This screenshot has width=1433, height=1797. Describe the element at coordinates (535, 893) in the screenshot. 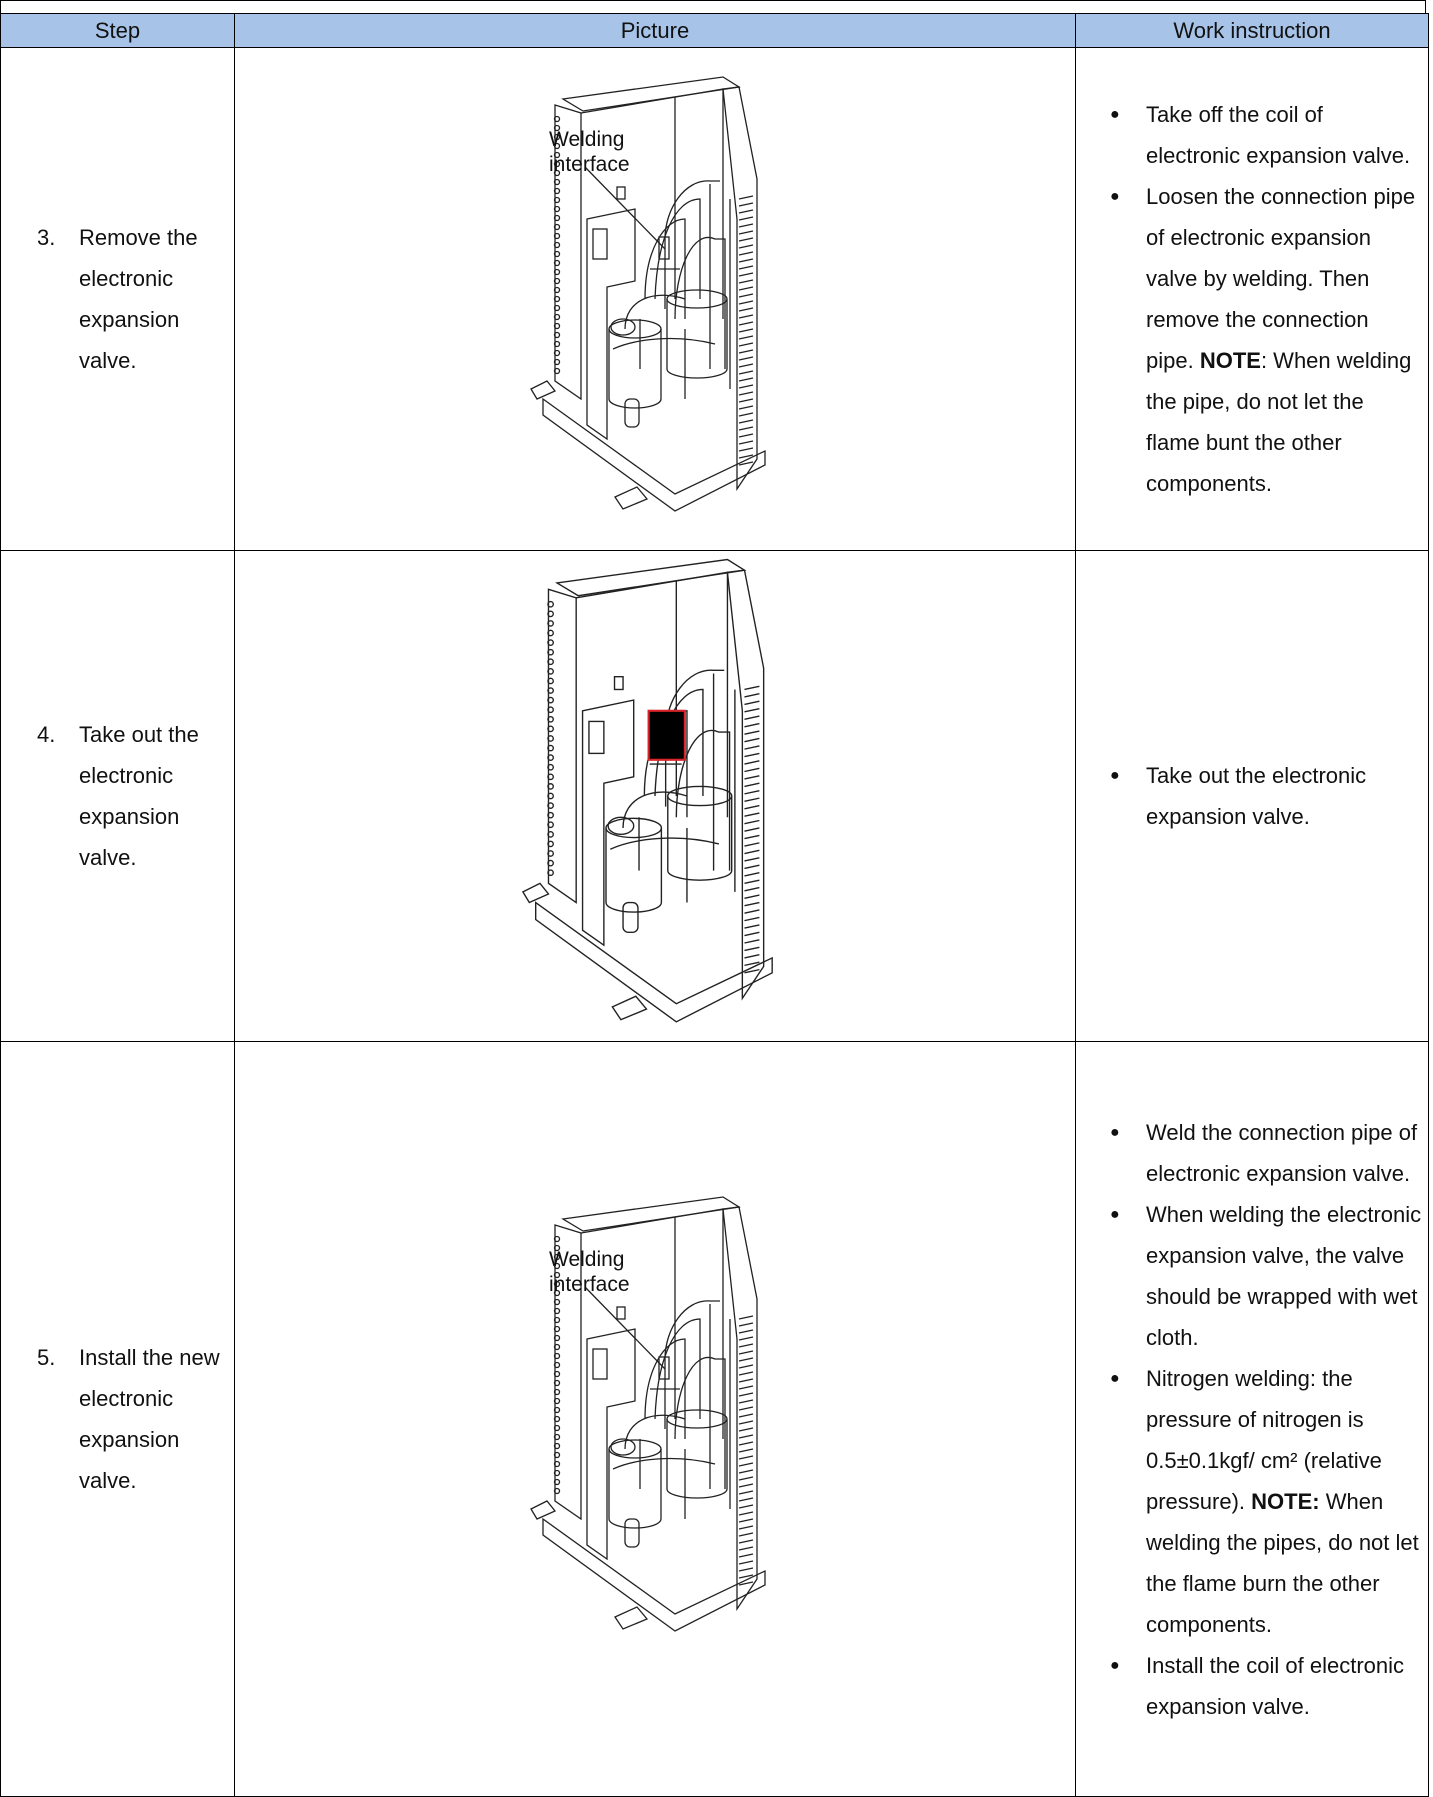

I see `foot` at that location.